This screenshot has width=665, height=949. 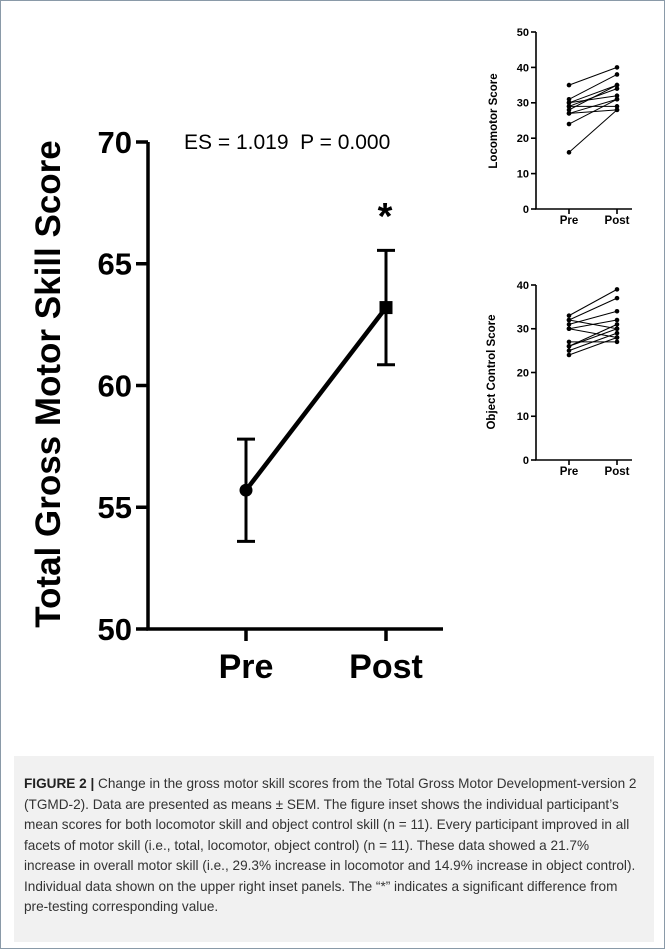 I want to click on object-control-y-tick-label: 10, so click(x=523, y=417).